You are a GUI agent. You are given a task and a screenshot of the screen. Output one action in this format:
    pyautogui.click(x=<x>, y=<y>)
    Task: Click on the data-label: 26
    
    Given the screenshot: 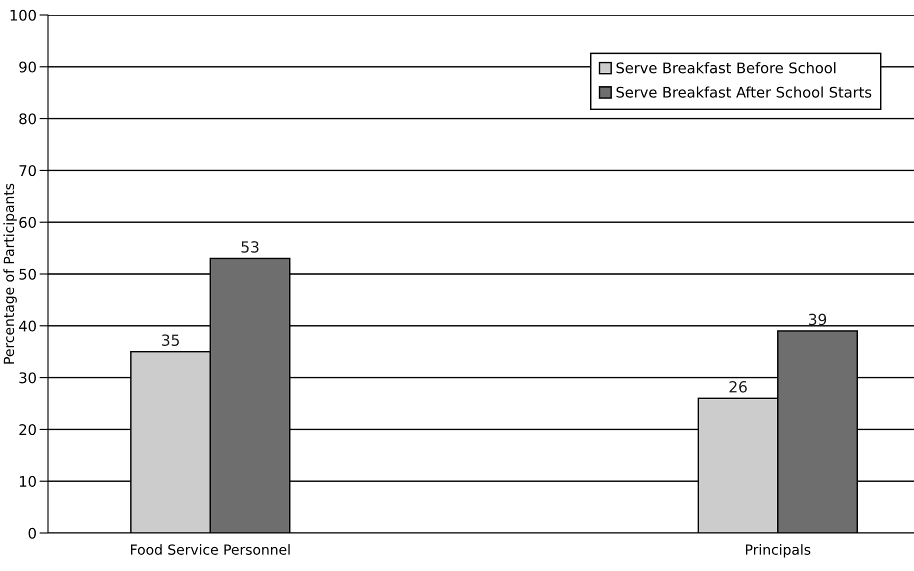 What is the action you would take?
    pyautogui.click(x=738, y=387)
    